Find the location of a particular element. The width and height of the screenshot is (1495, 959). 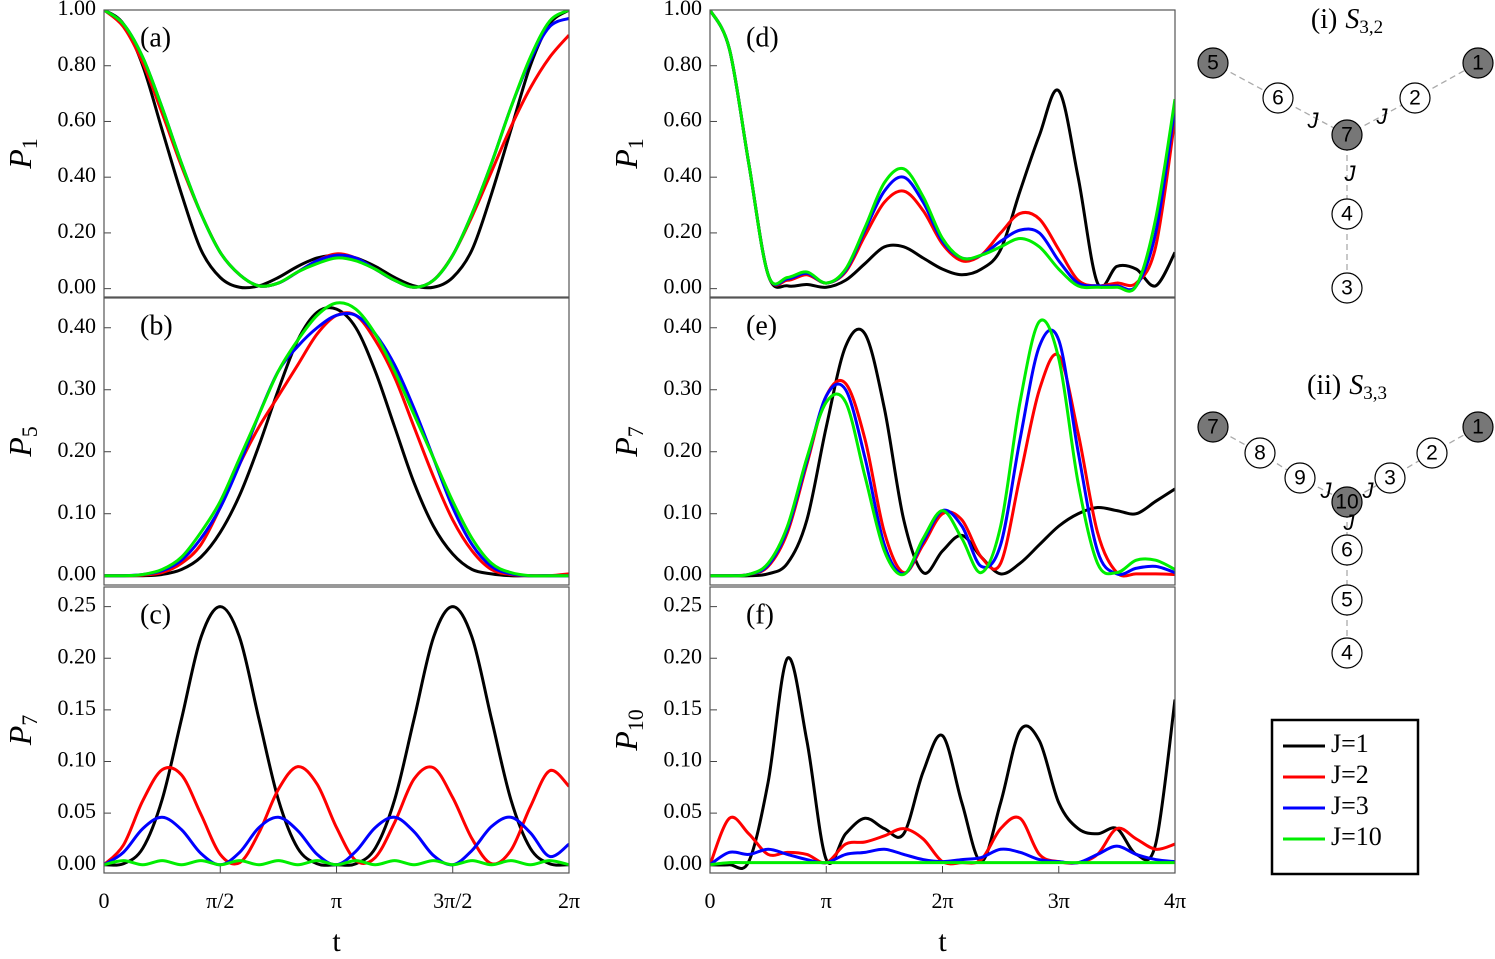

diagram-subscript: 3,3 is located at coordinates (1375, 393).